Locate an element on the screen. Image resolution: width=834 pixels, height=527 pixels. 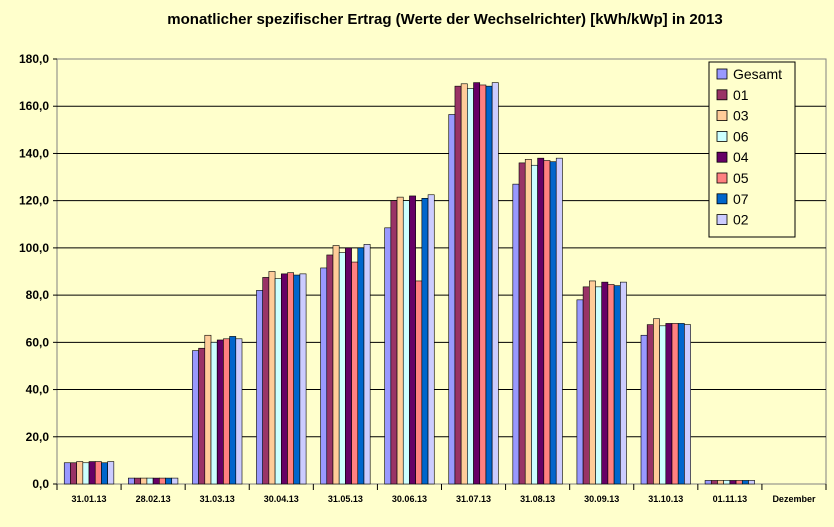
legend-label: 04 is located at coordinates (741, 157).